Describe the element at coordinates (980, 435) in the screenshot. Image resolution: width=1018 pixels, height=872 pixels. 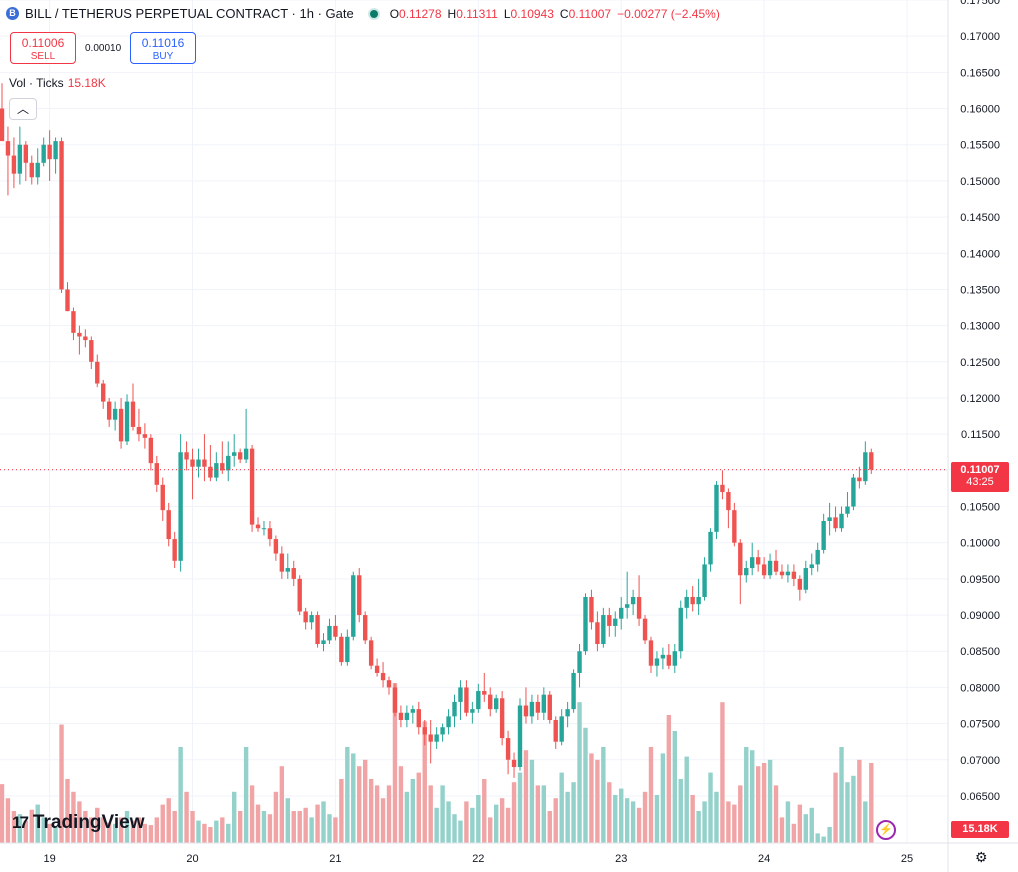
I see `price-tick-label: 0.11500` at that location.